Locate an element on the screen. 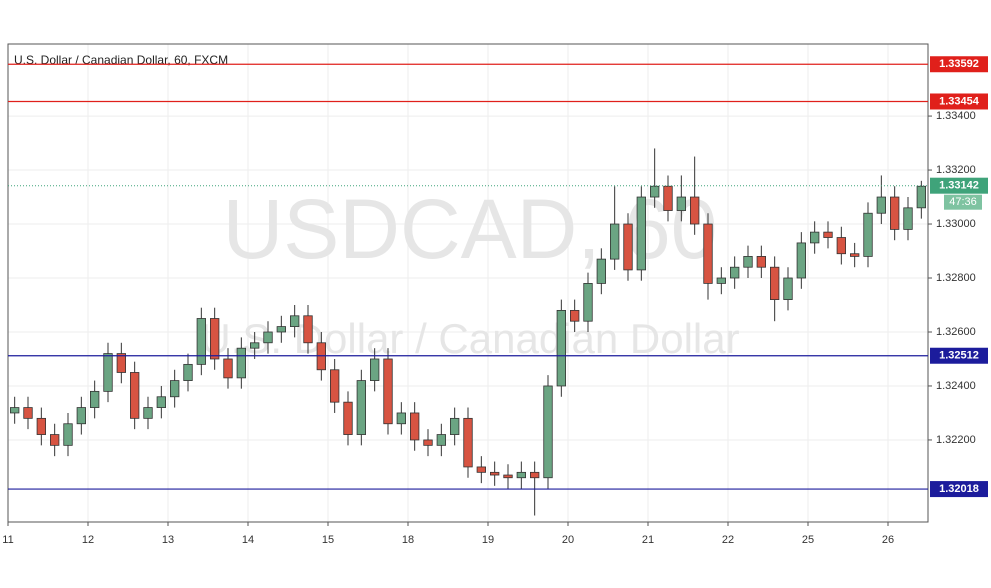  x-tick-label: 21 is located at coordinates (648, 540).